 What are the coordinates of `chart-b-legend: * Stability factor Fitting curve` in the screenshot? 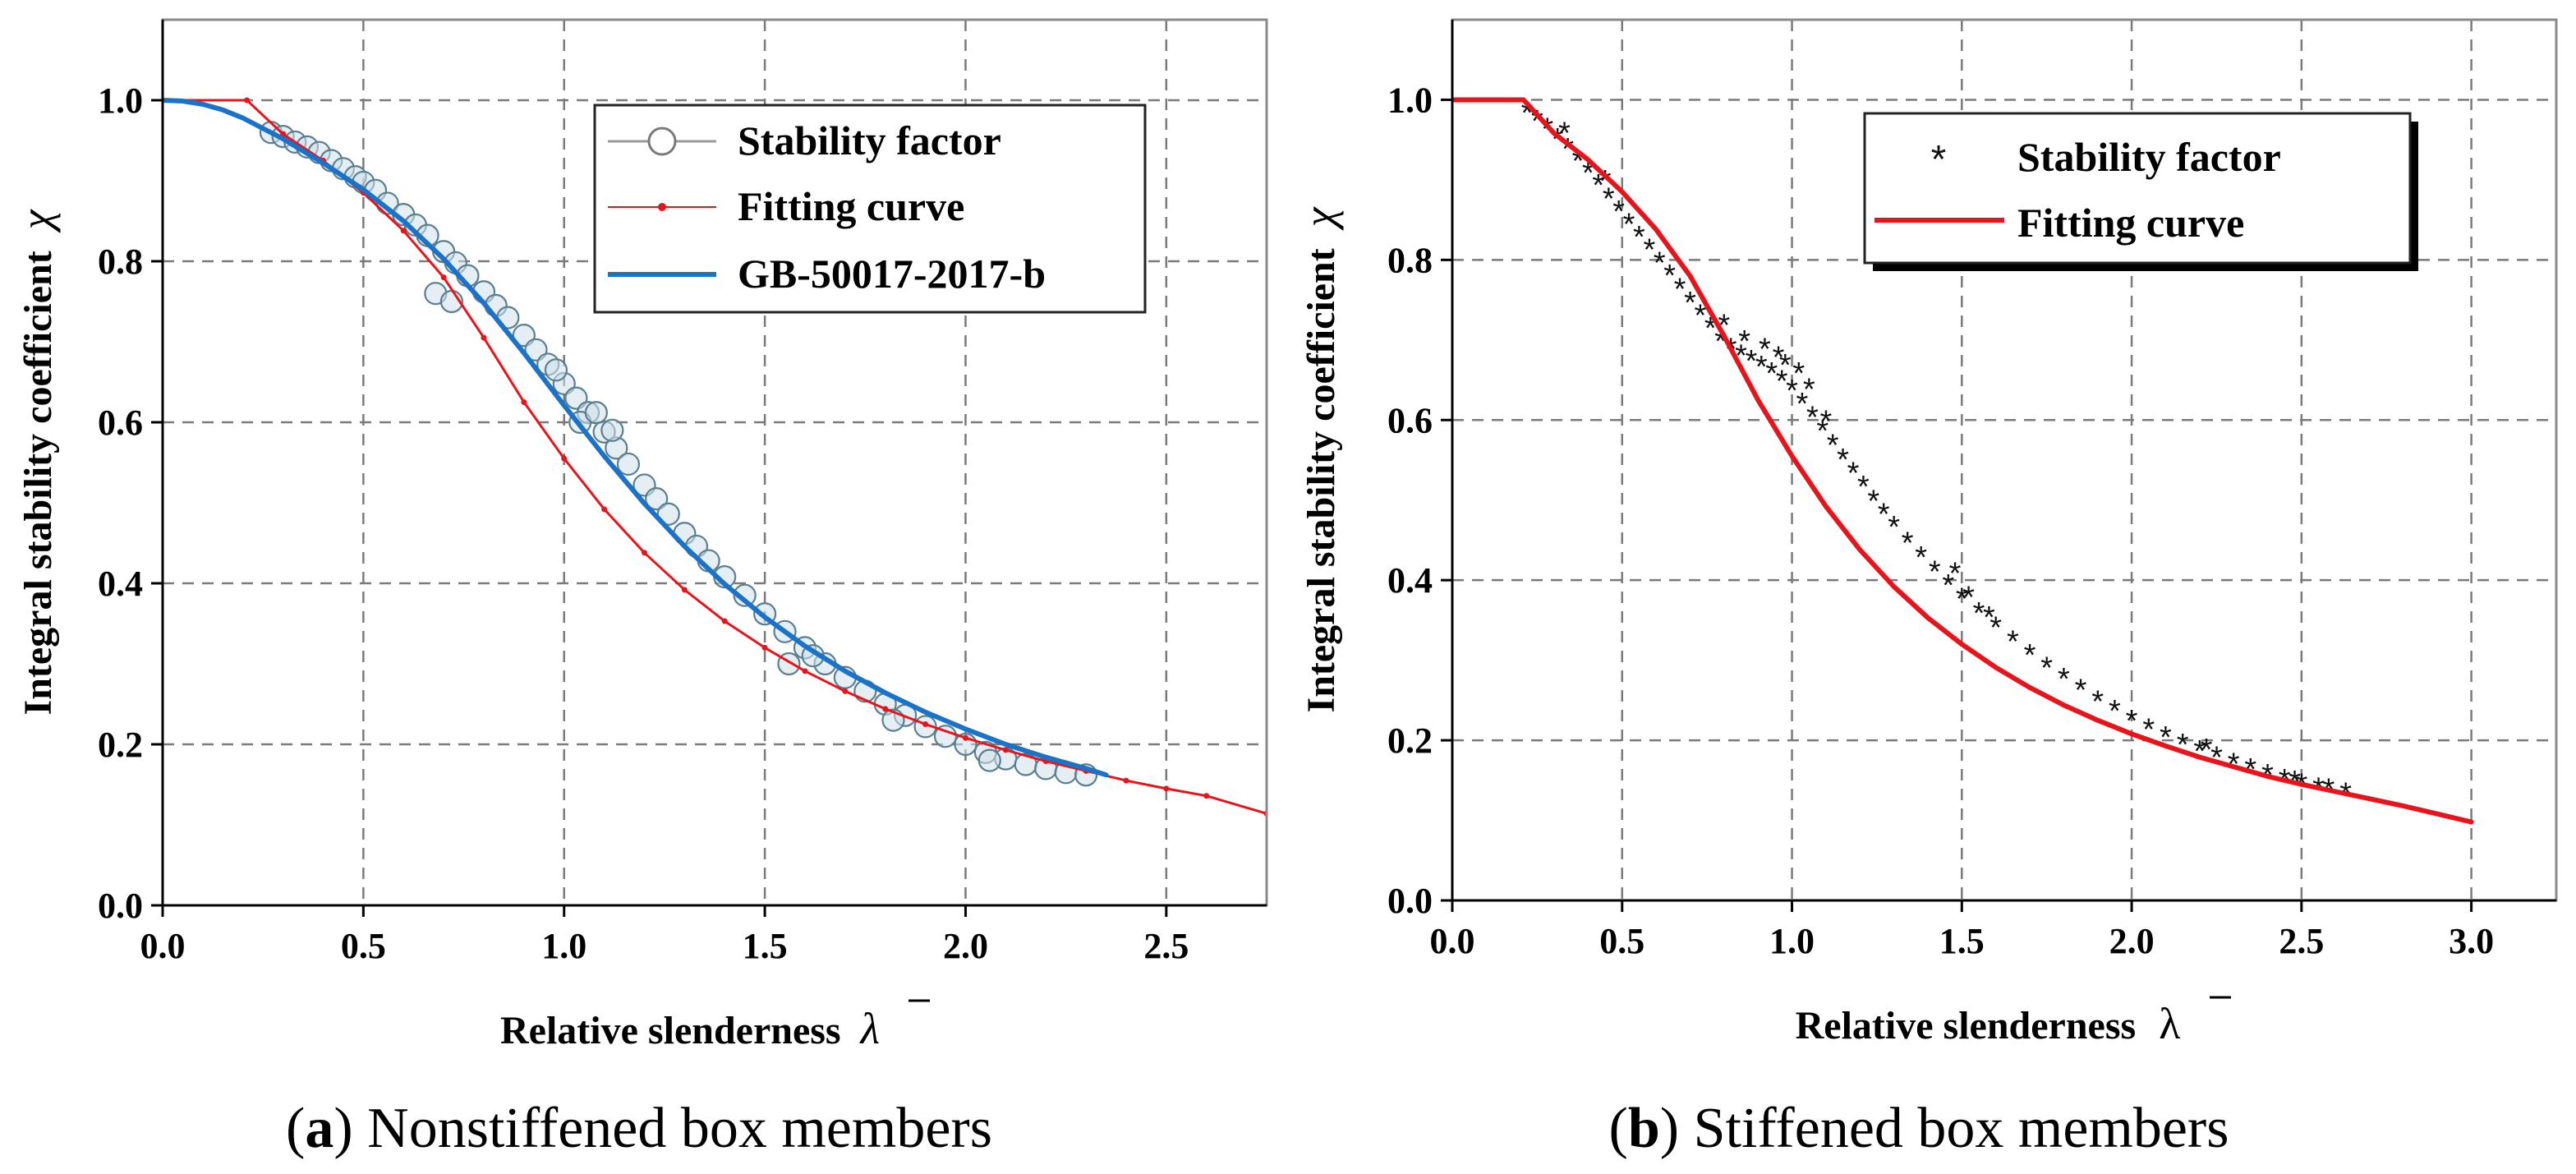 It's located at (2140, 191).